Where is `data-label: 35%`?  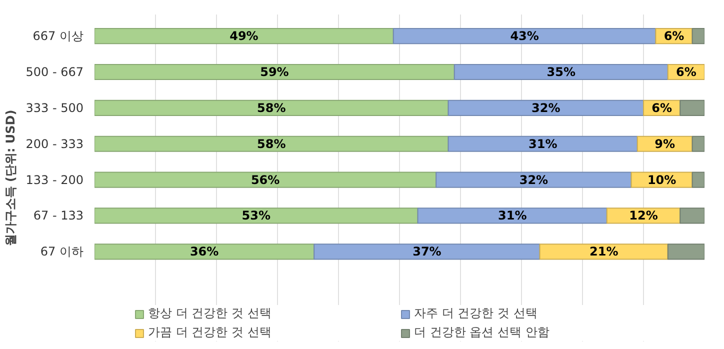
data-label: 35% is located at coordinates (561, 71).